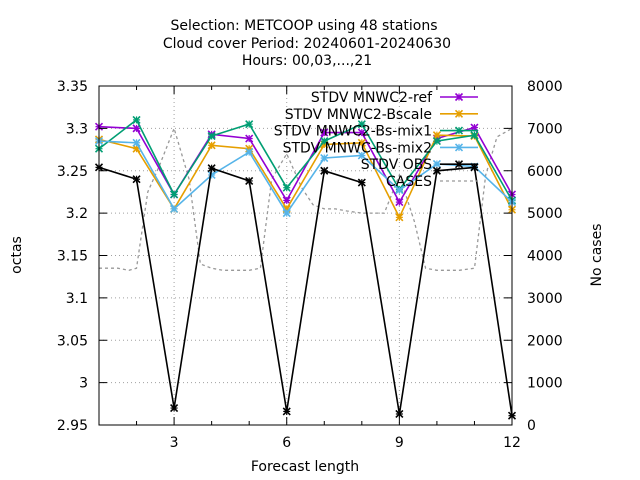  Describe the element at coordinates (396, 165) in the screenshot. I see `legend-label: STDV OBS` at that location.